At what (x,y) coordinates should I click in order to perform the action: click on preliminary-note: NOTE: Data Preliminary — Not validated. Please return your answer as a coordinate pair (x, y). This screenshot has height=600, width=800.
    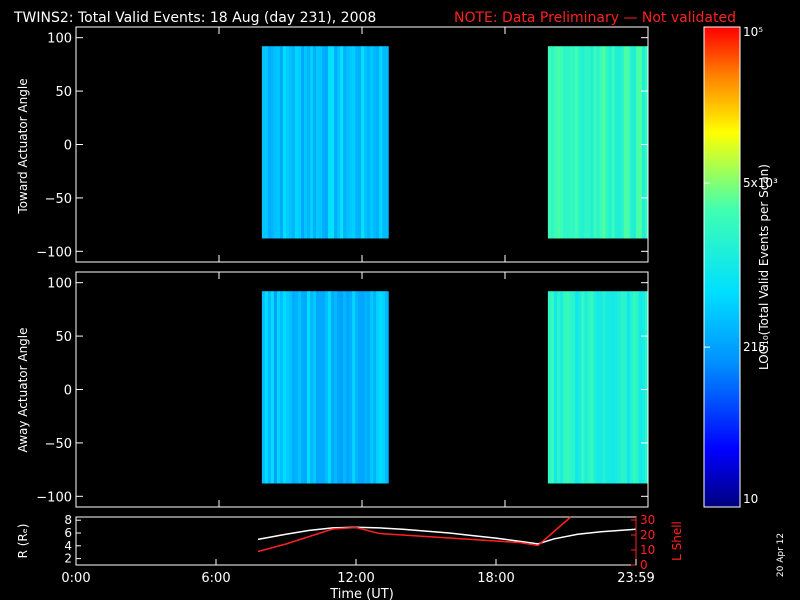
    Looking at the image, I should click on (595, 18).